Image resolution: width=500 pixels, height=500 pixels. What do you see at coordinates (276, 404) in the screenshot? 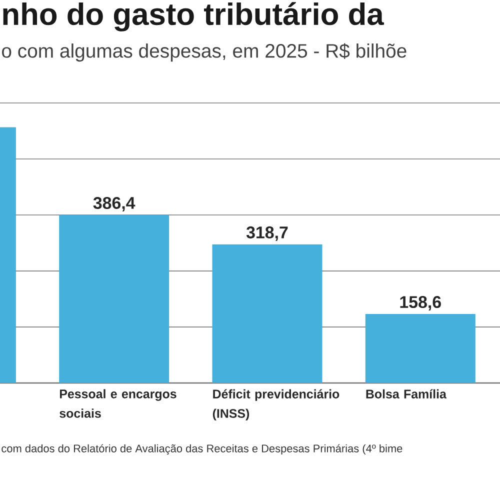
I see `x-tick-label: Déficit previdenciário (INSS)` at bounding box center [276, 404].